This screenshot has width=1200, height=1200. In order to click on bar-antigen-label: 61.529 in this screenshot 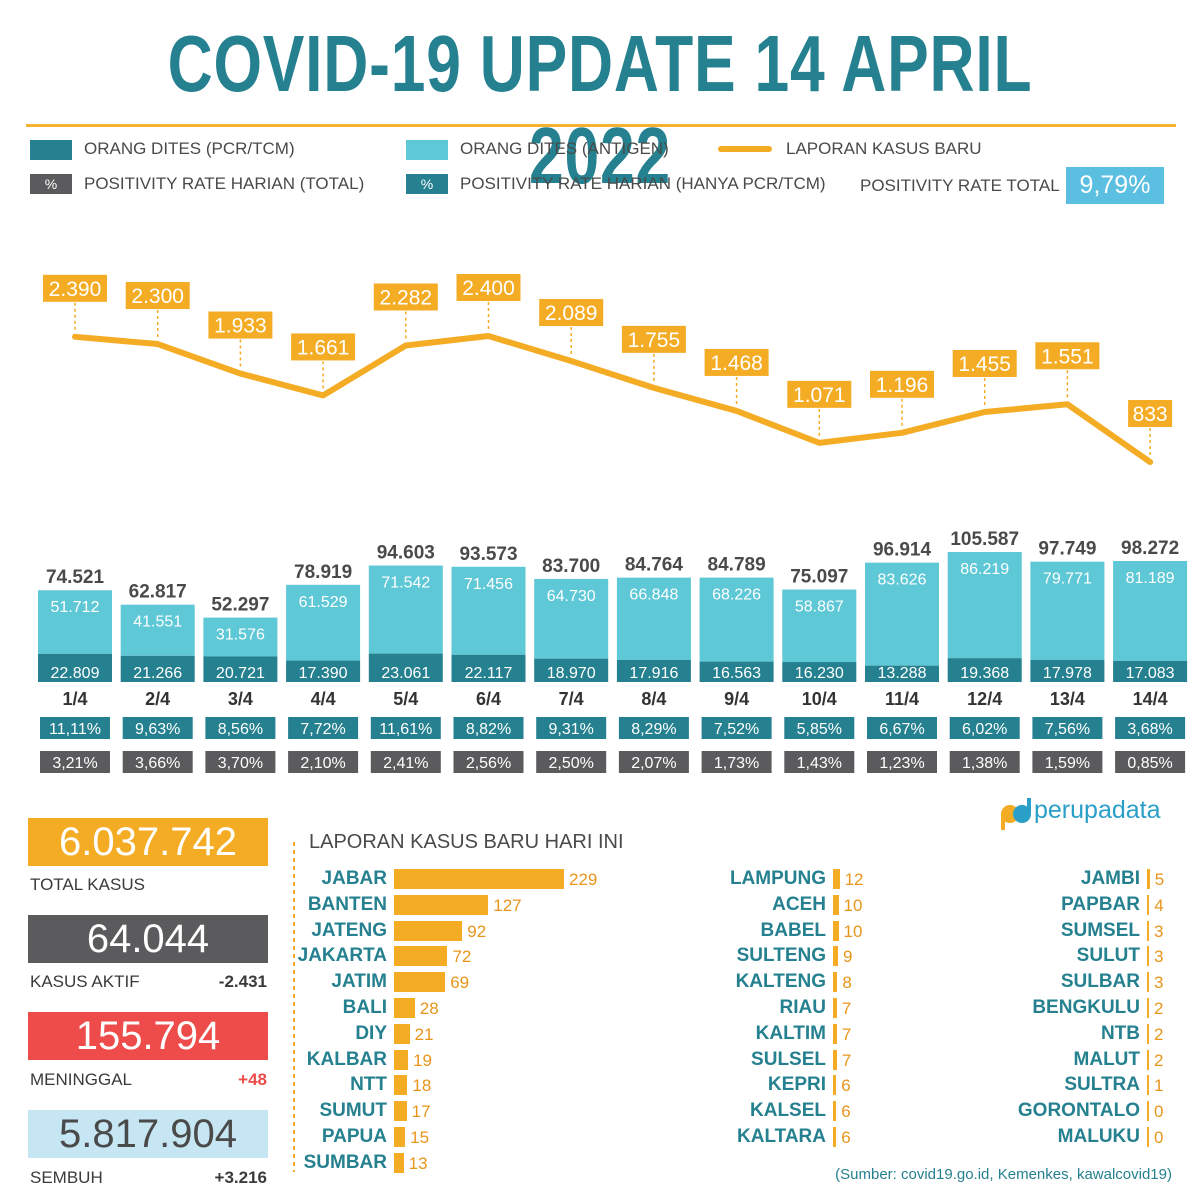, I will do `click(323, 602)`.